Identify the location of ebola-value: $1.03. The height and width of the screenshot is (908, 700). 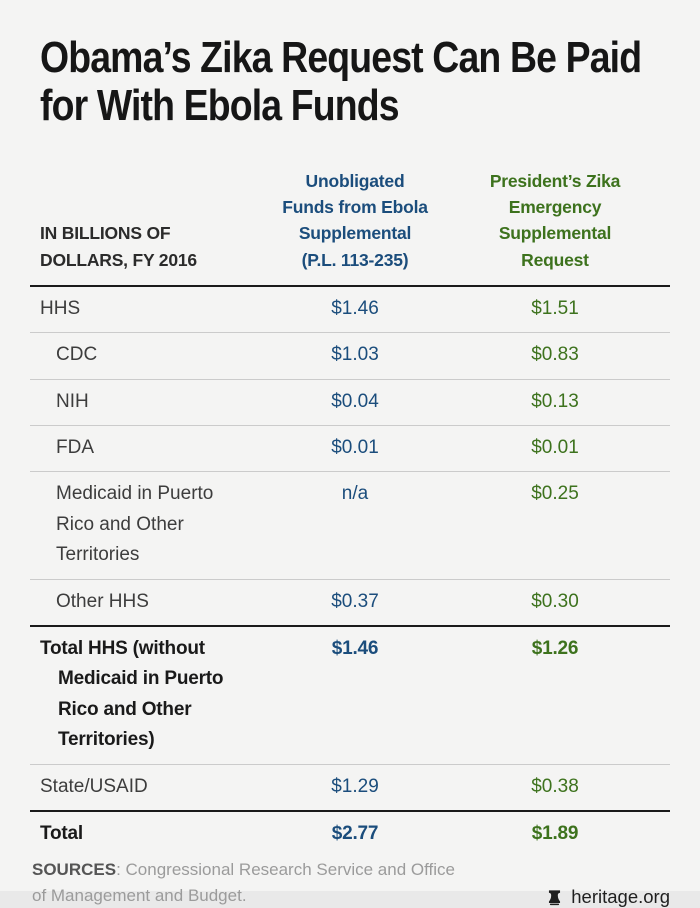
(355, 355).